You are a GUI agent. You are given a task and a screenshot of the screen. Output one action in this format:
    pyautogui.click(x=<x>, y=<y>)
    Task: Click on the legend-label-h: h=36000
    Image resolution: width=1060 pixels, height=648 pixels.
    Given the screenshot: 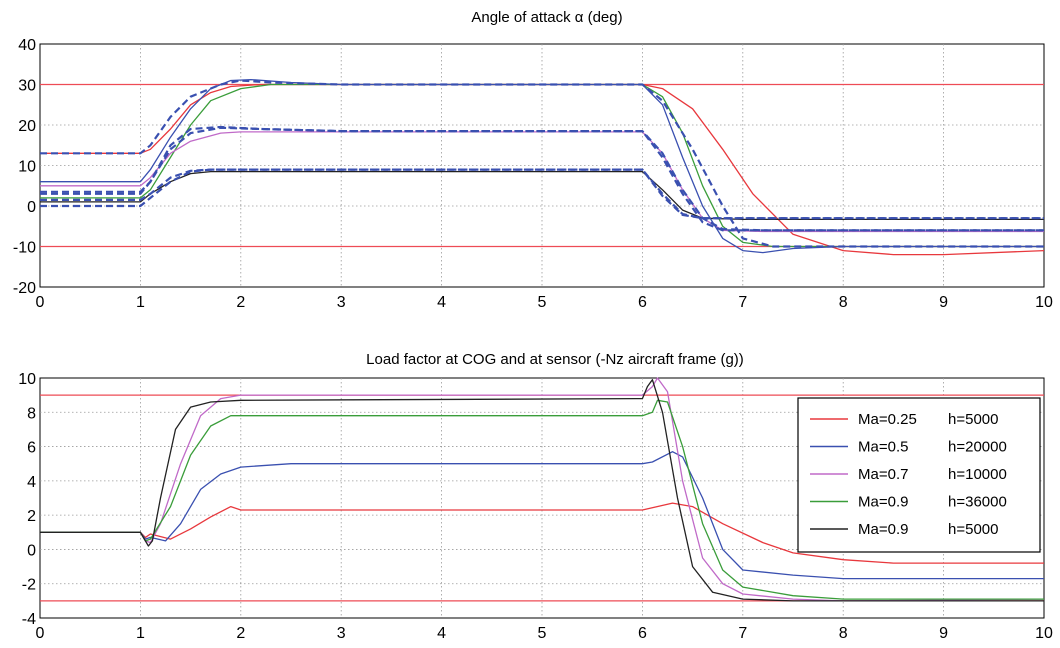 What is the action you would take?
    pyautogui.click(x=977, y=502)
    